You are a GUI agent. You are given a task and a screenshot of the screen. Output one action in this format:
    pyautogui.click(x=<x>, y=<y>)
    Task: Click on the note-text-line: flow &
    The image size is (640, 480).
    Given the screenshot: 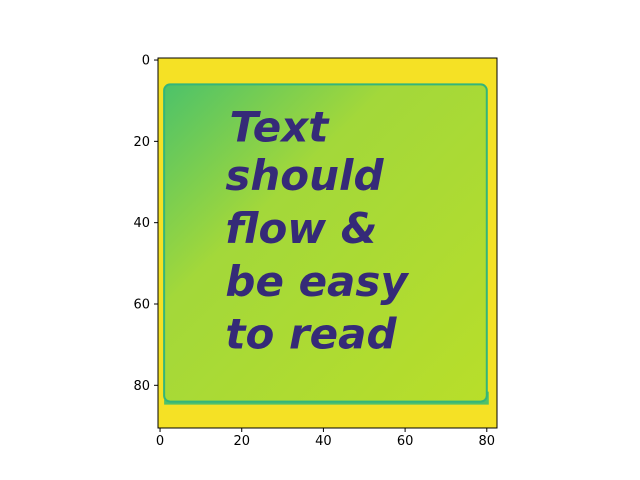 What is the action you would take?
    pyautogui.click(x=301, y=228)
    